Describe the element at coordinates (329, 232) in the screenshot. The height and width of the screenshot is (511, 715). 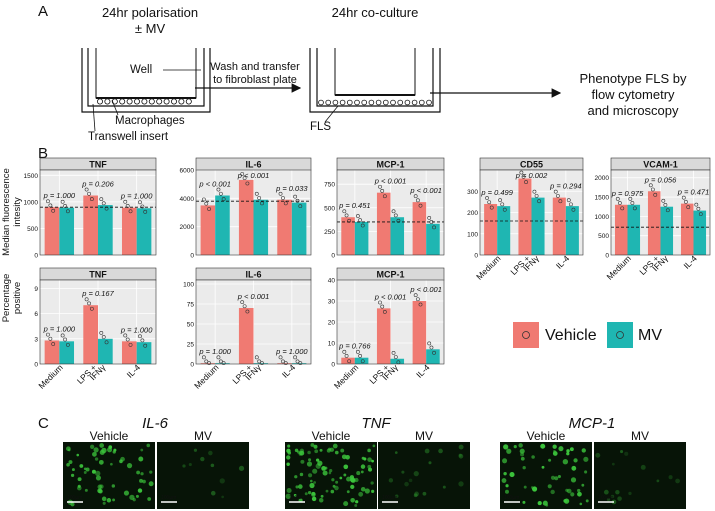
I see `y-tick-label: 250` at that location.